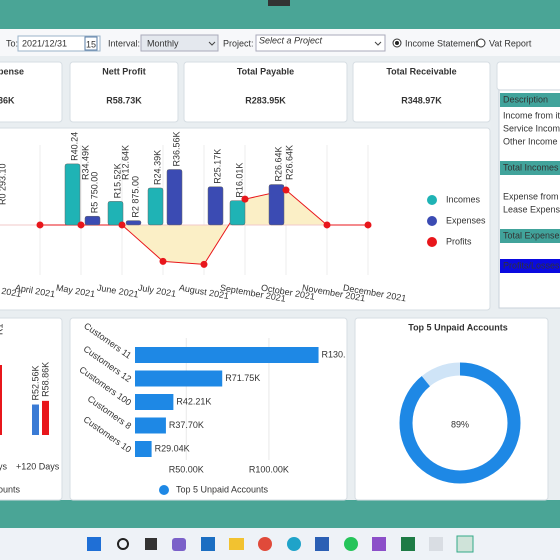 The width and height of the screenshot is (560, 560). I want to click on value-label: R71.75K, so click(242, 378).